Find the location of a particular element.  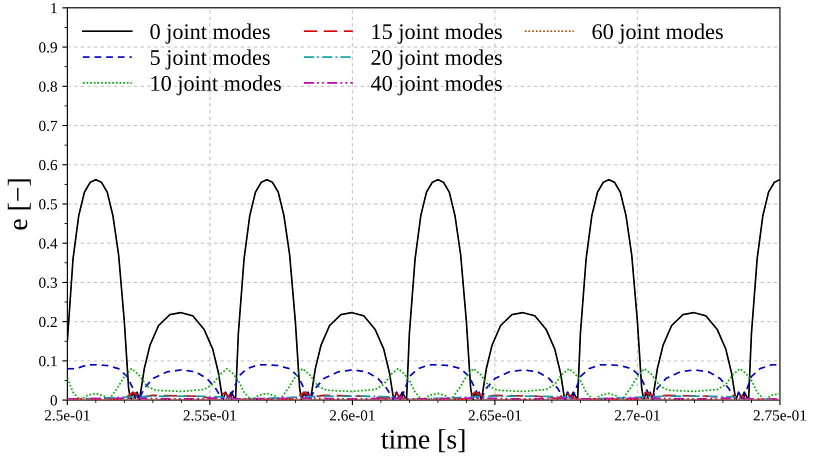

x-tick-label: 2.5e-01 is located at coordinates (67, 415).